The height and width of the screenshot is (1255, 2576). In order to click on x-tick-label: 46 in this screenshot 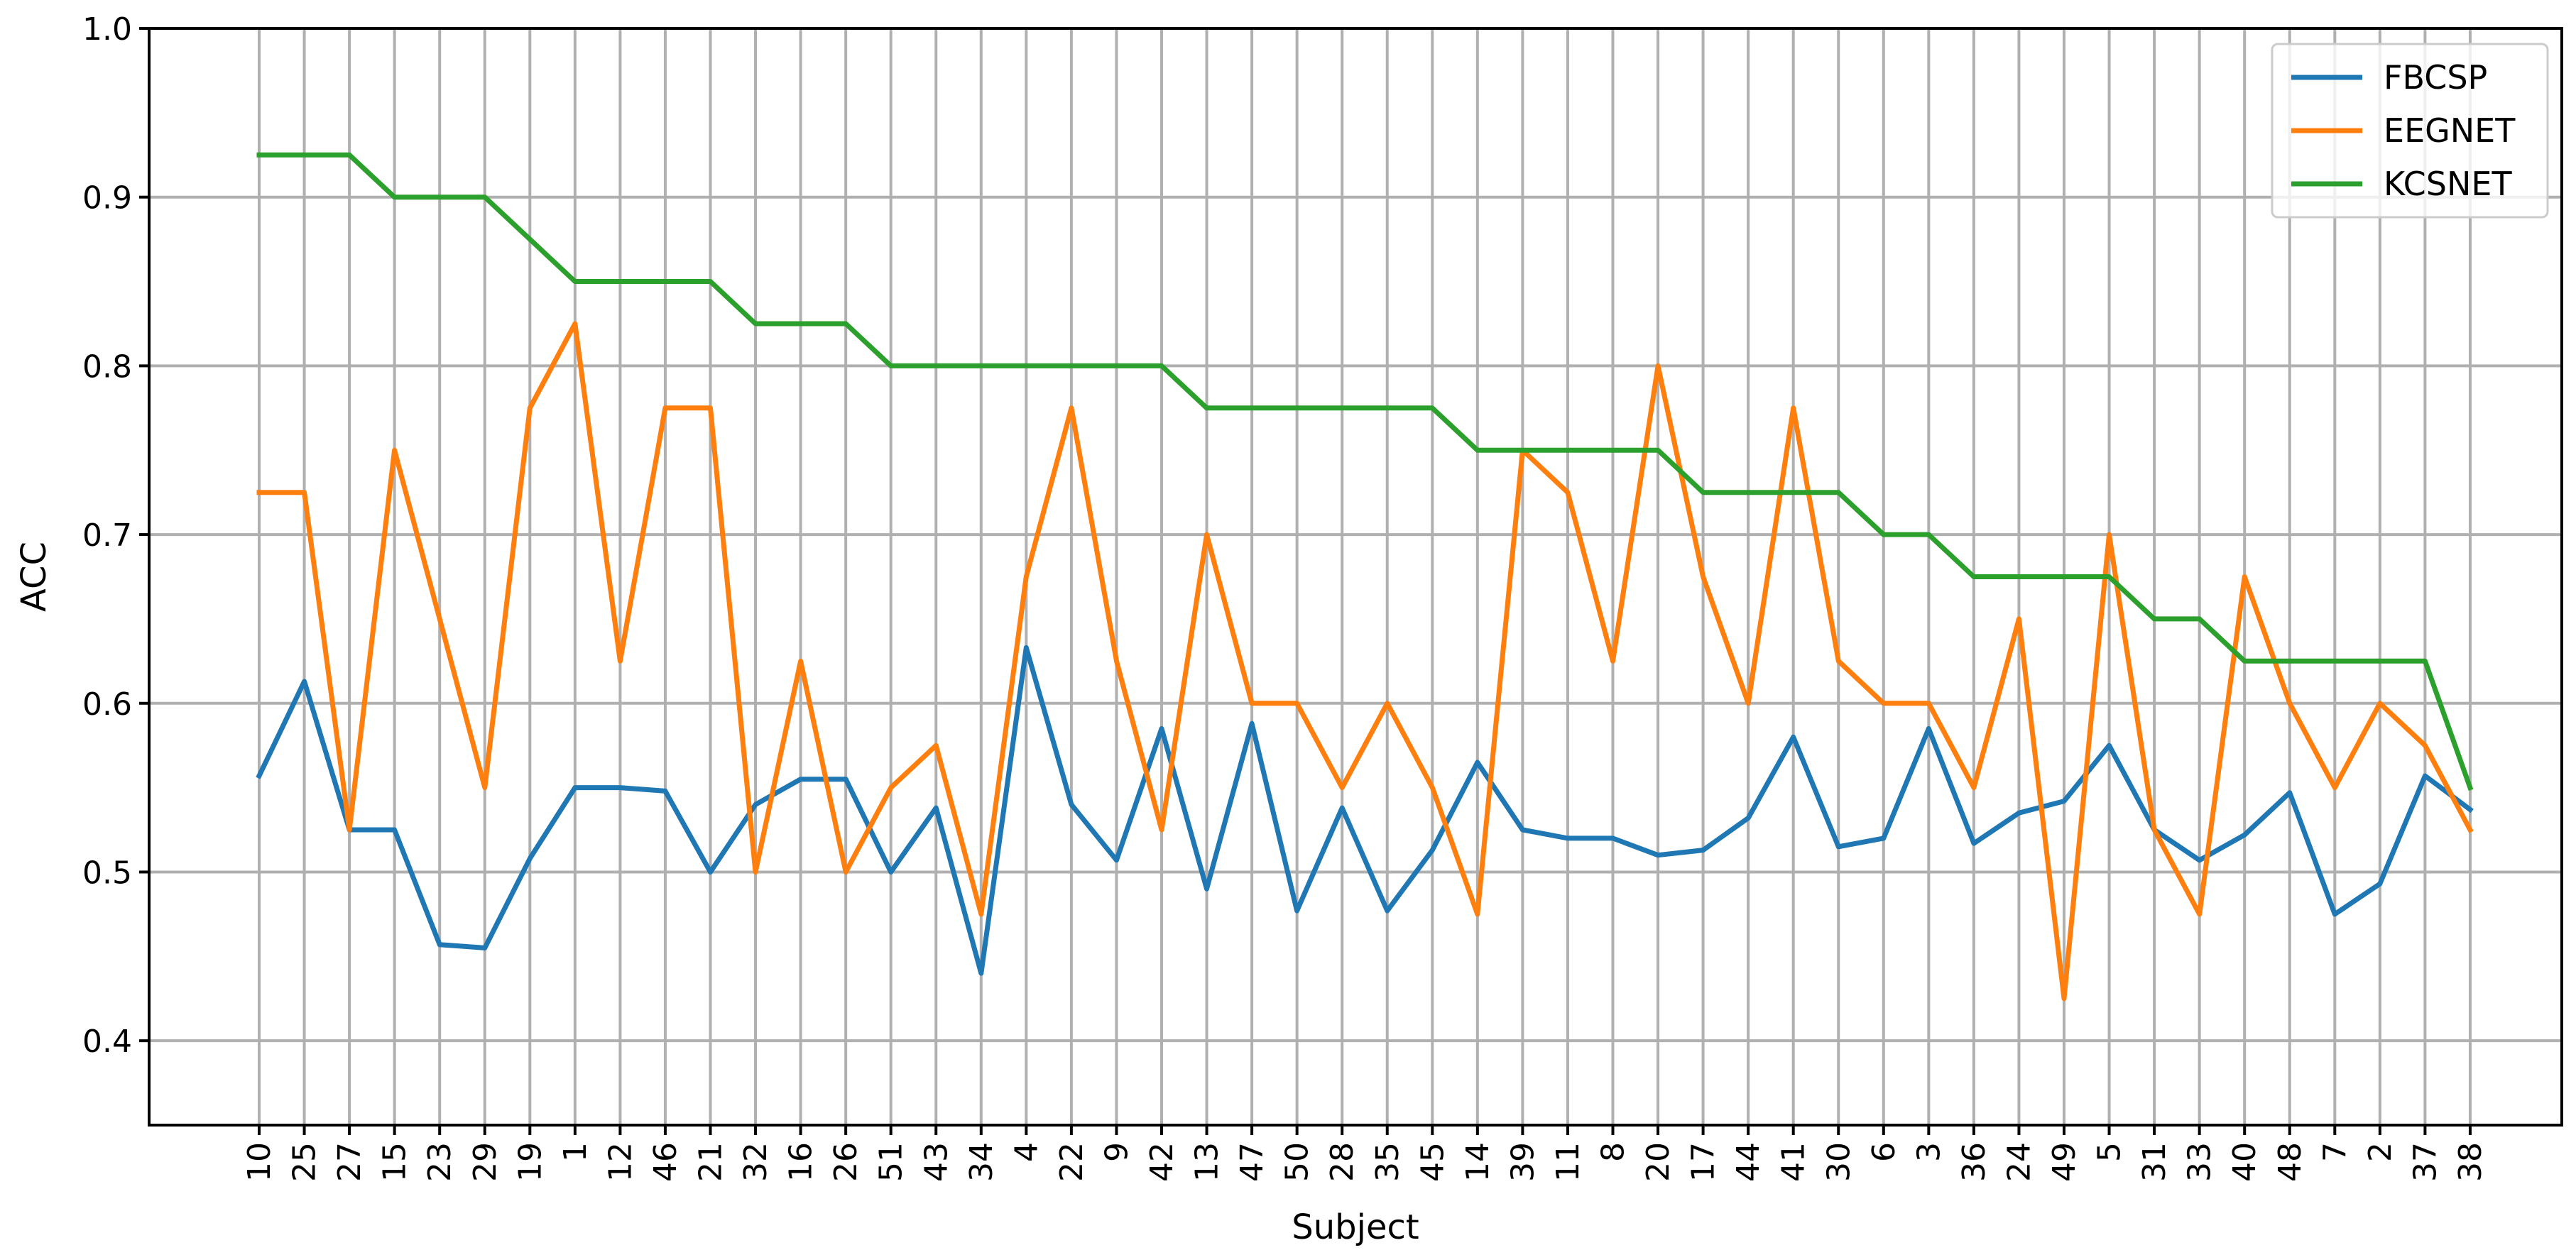, I will do `click(666, 1162)`.